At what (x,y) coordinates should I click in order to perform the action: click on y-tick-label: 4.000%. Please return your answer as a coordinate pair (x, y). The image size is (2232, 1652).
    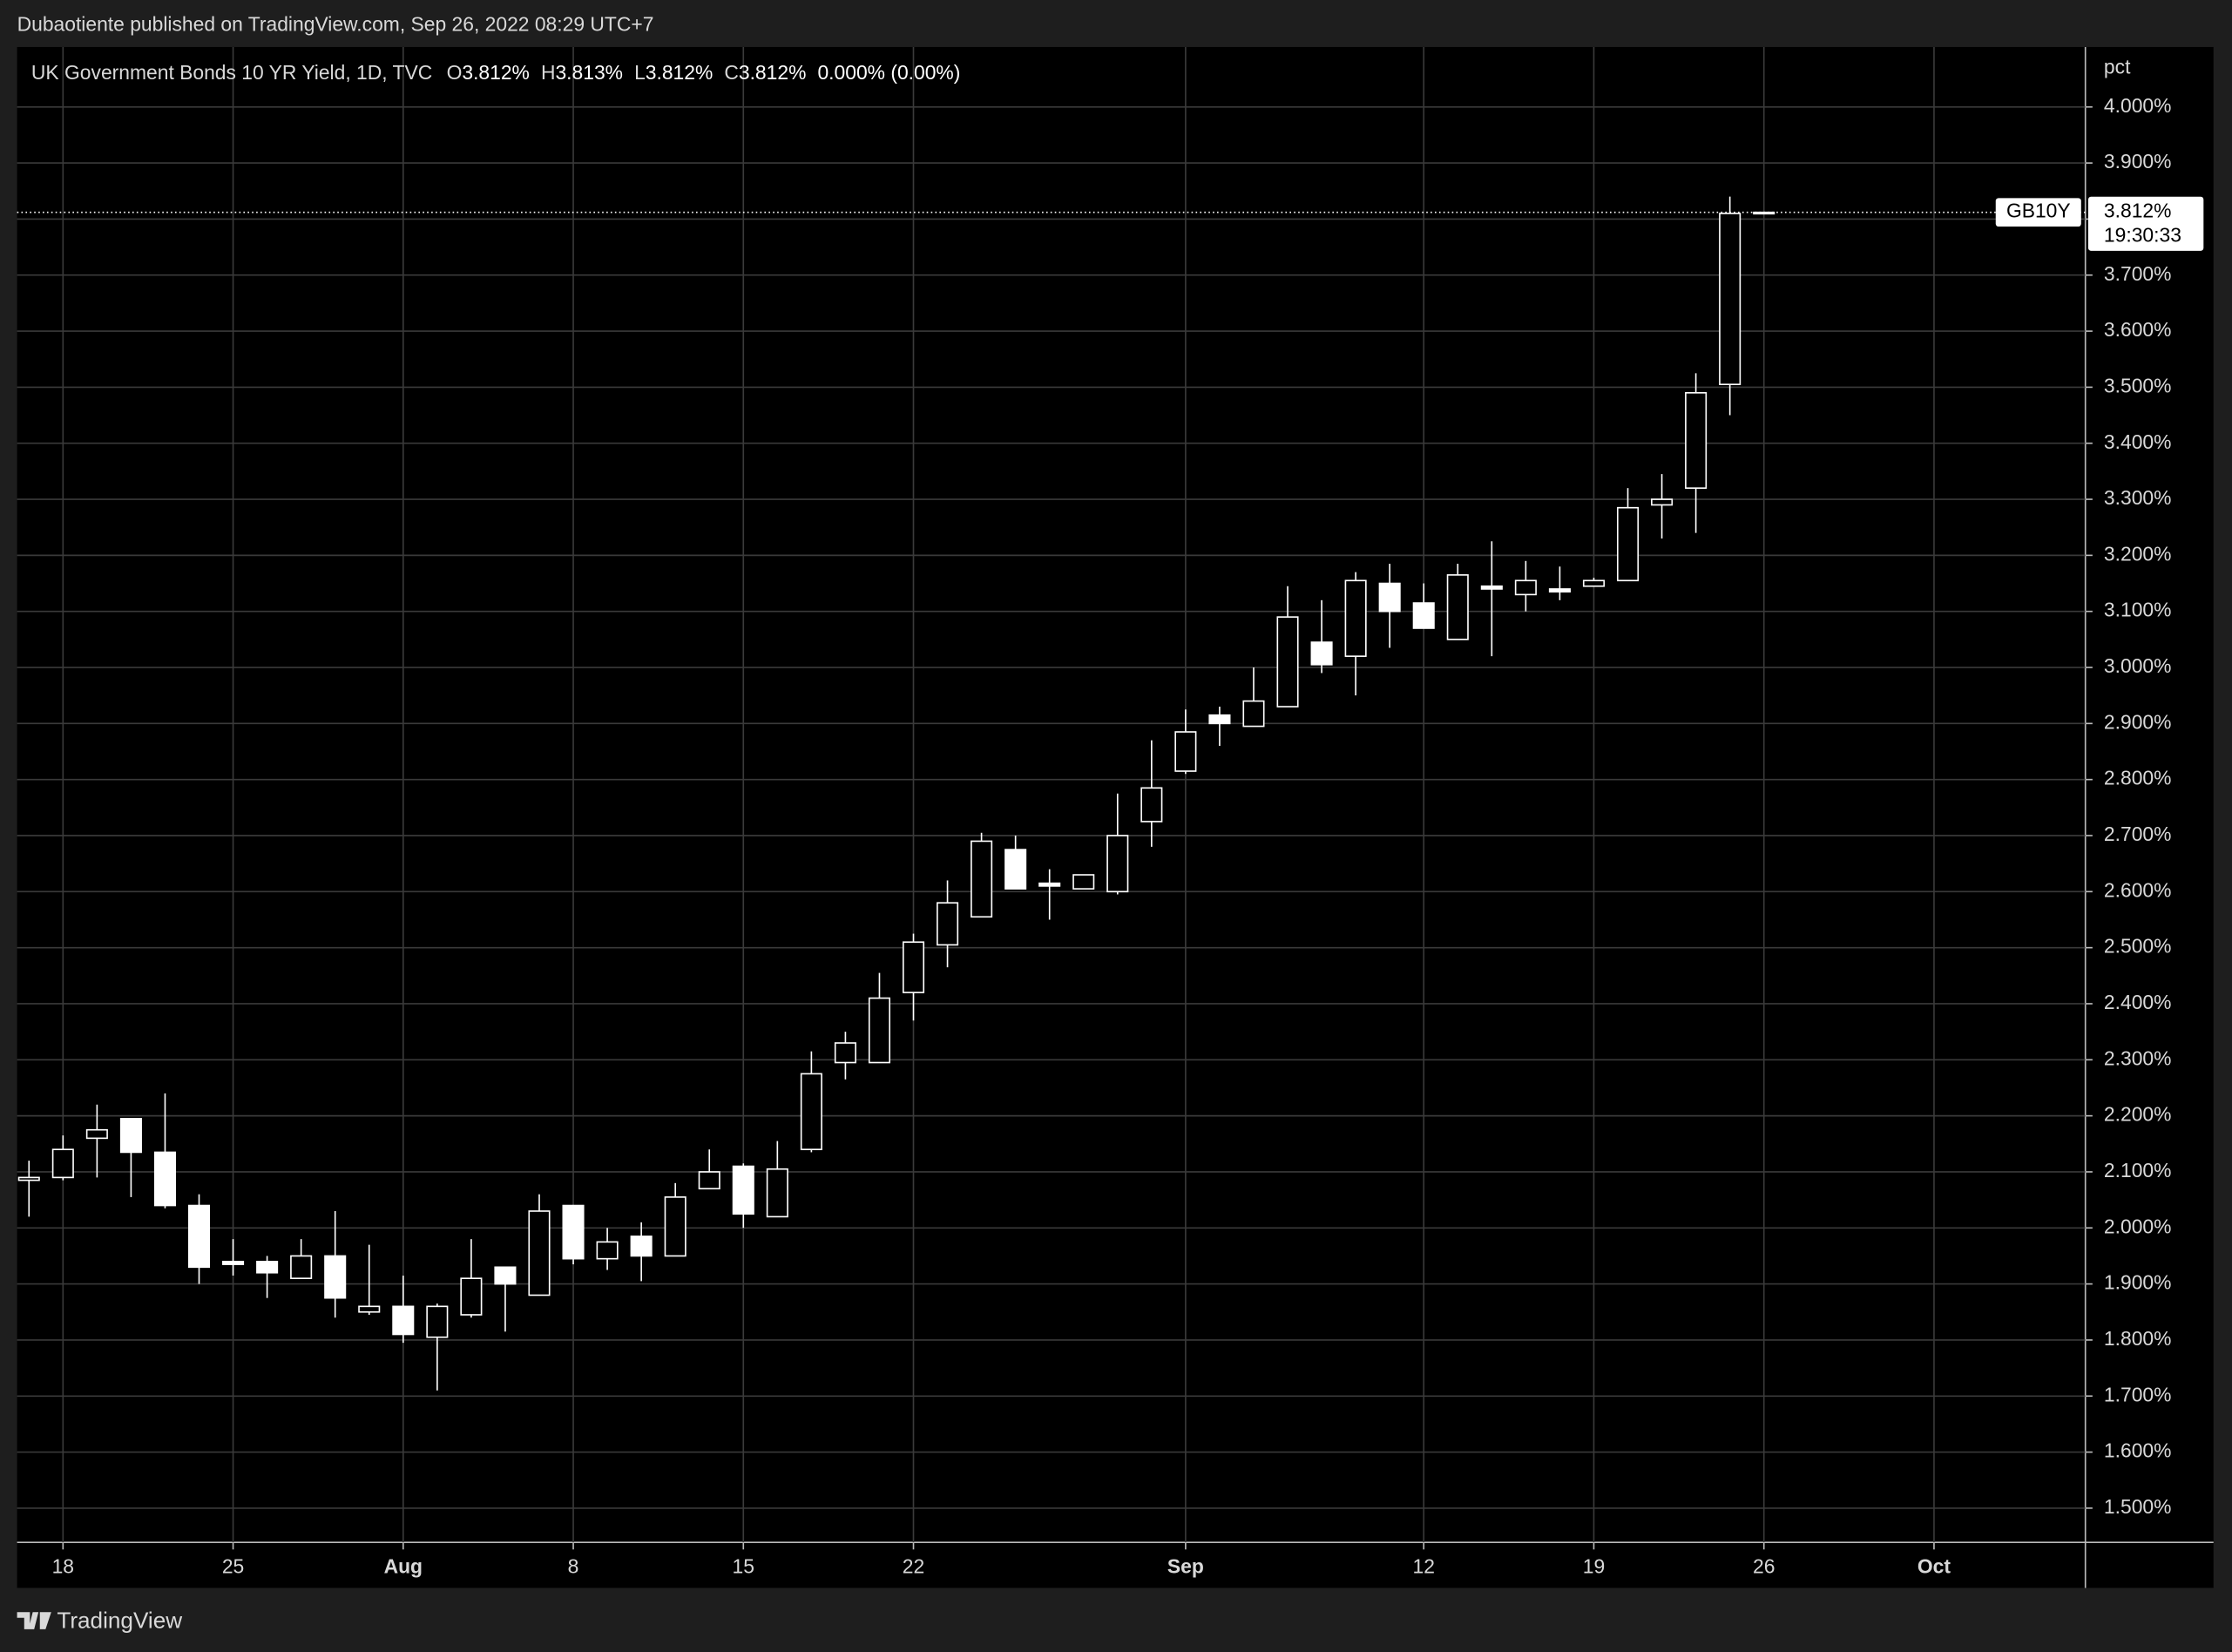
    Looking at the image, I should click on (2138, 105).